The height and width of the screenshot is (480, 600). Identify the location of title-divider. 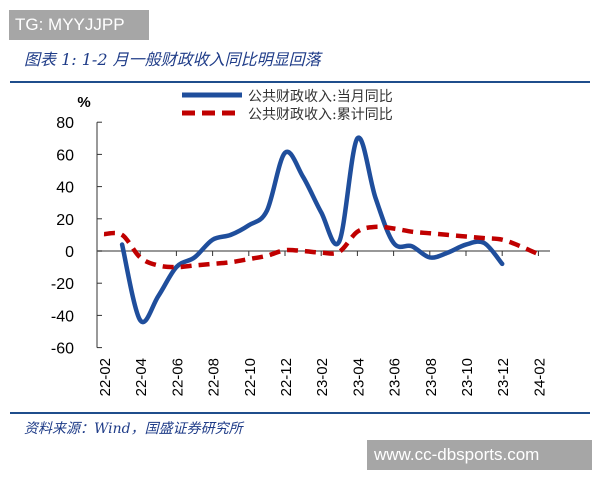
(300, 82).